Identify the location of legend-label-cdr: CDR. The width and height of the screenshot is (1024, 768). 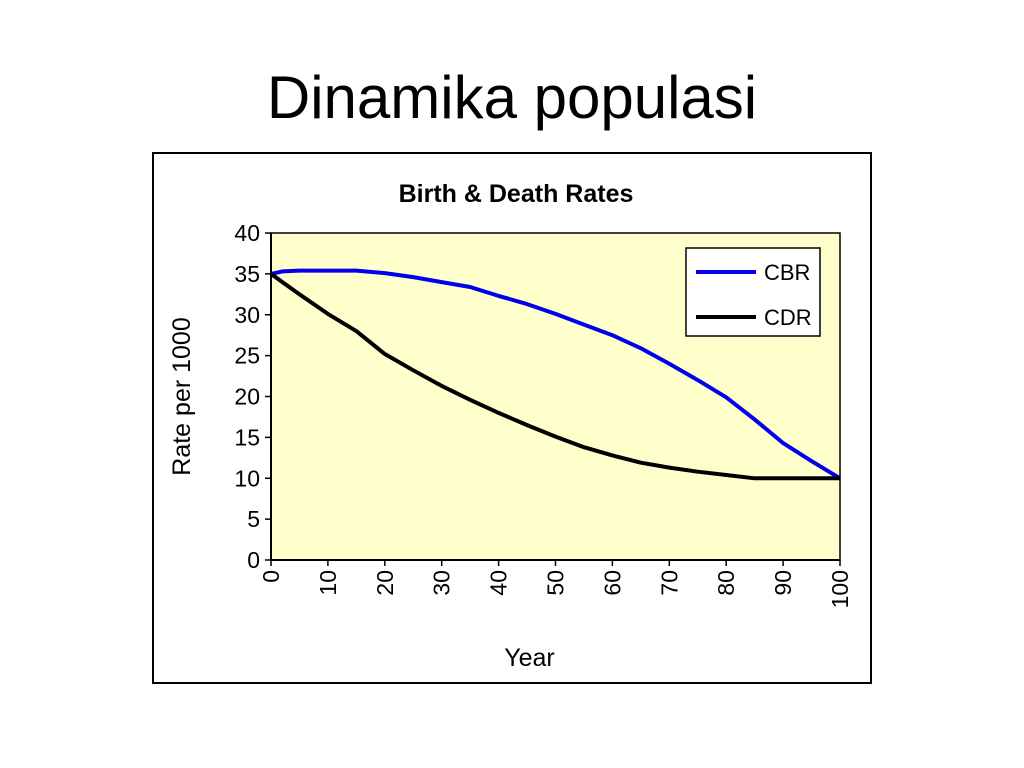
(788, 317).